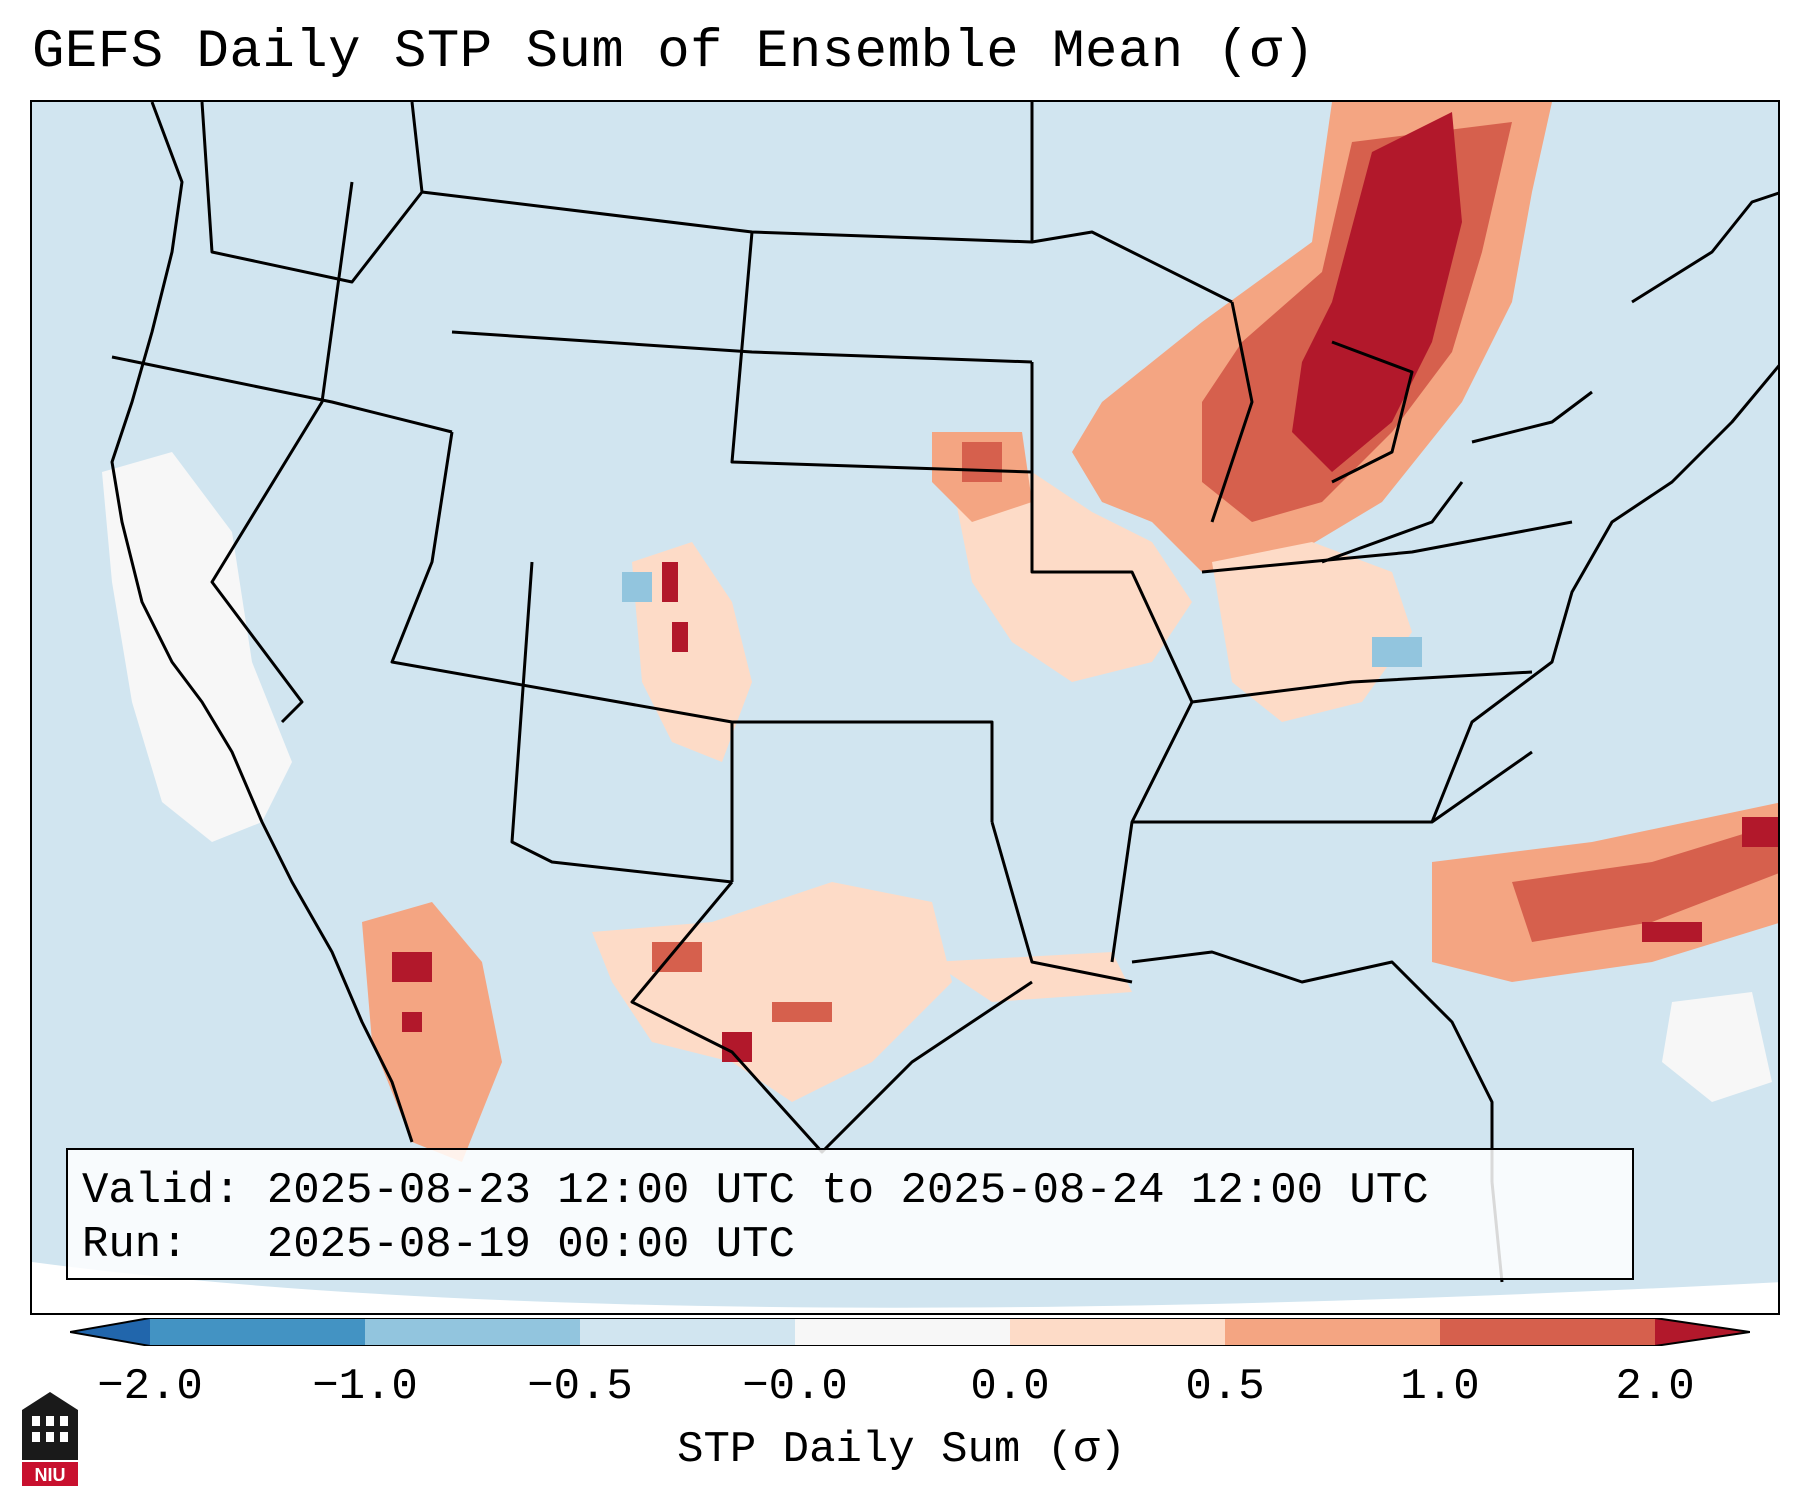  What do you see at coordinates (1132, 267) in the screenshot?
I see `border-minnesota` at bounding box center [1132, 267].